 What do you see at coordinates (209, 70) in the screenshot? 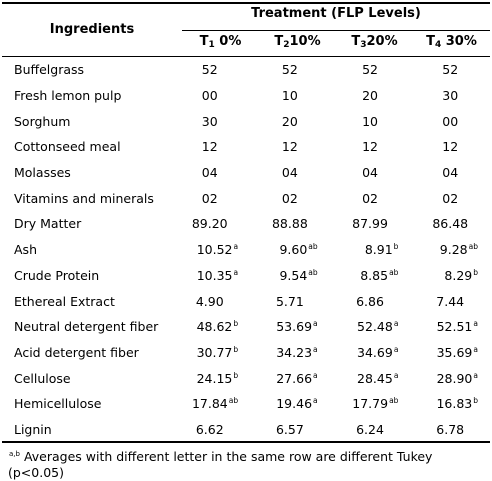
I see `value-cell: 52` at bounding box center [209, 70].